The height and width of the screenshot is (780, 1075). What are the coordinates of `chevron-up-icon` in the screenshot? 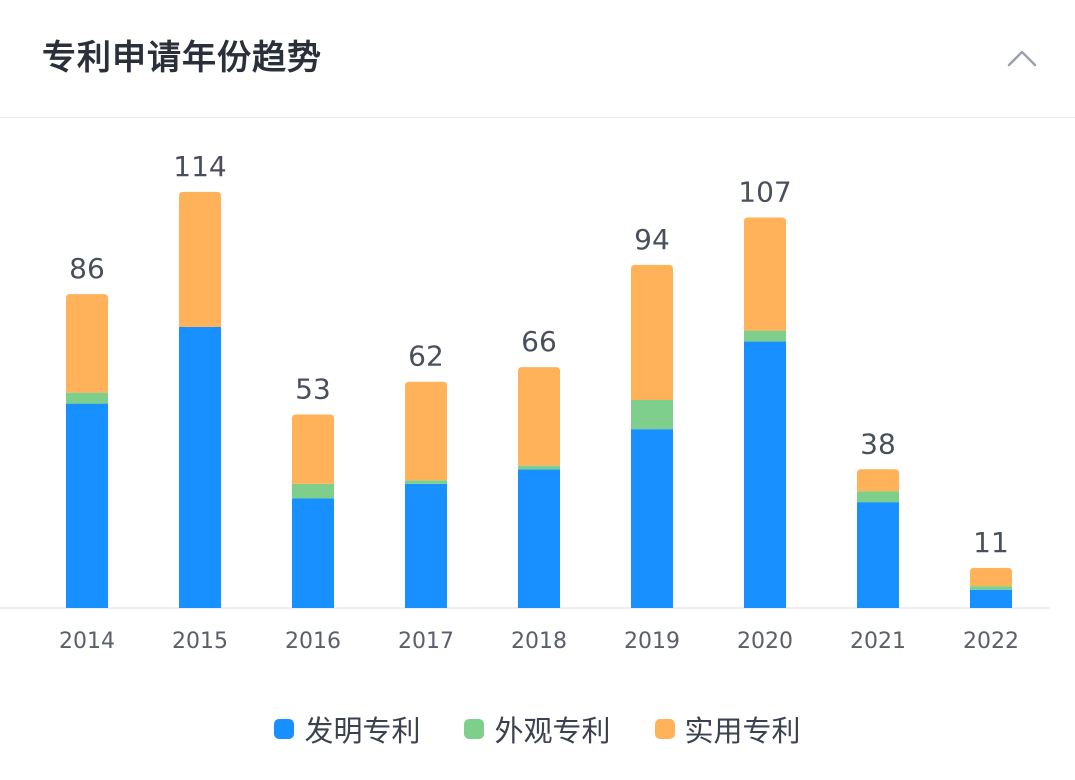 It's located at (1022, 58).